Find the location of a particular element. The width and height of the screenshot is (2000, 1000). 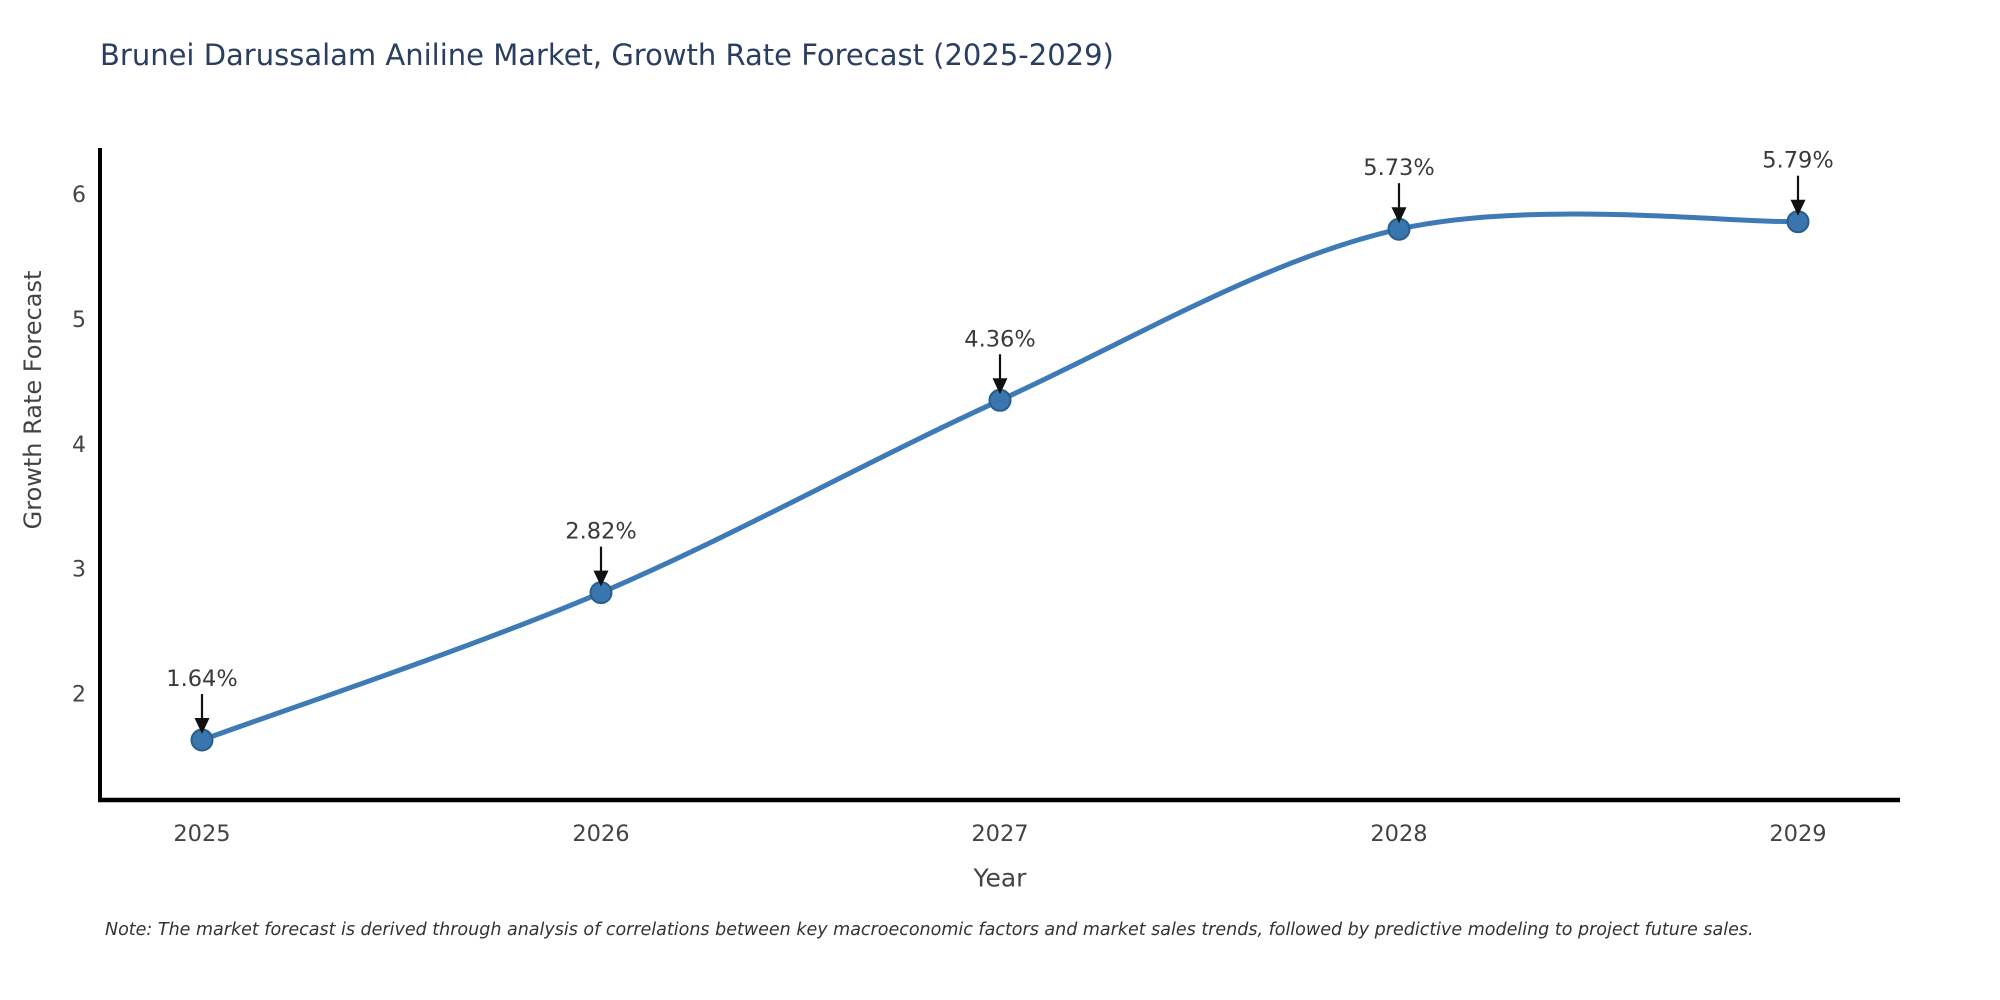

x-tick-label: 2029 is located at coordinates (1797, 834).